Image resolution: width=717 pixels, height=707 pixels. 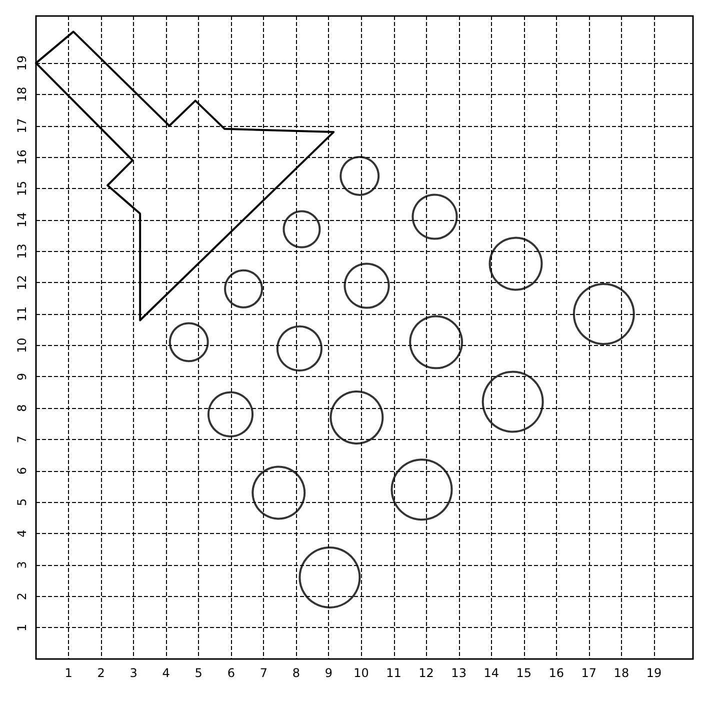 What do you see at coordinates (22, 251) in the screenshot?
I see `y-tick-label: 13` at bounding box center [22, 251].